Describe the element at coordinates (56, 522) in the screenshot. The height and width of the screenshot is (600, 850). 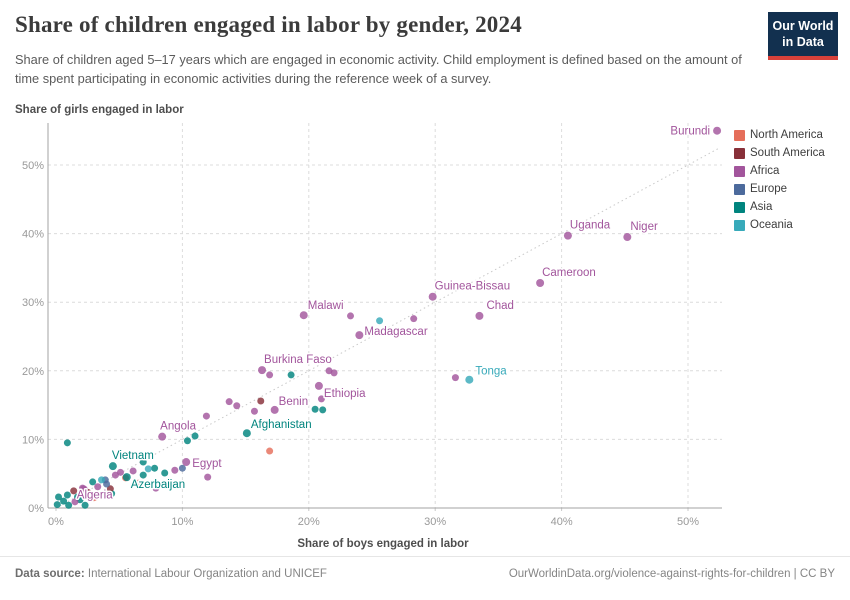
I see `x-tick-label: 0%` at that location.